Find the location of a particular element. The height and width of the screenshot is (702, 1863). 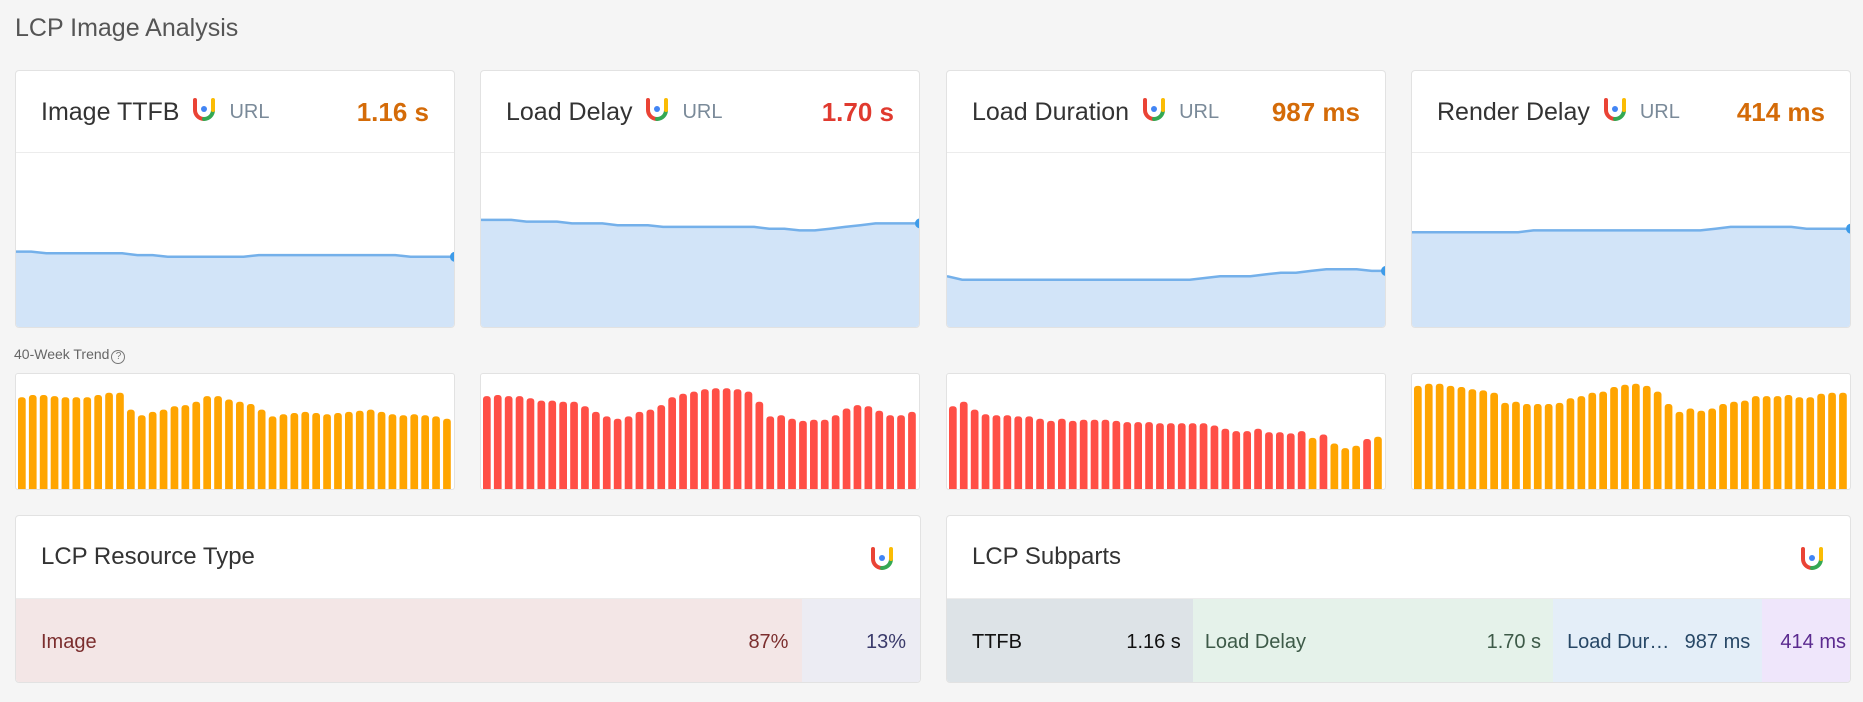

subpart-segment-ttfb: TTFB 1.16 s is located at coordinates (1070, 640).